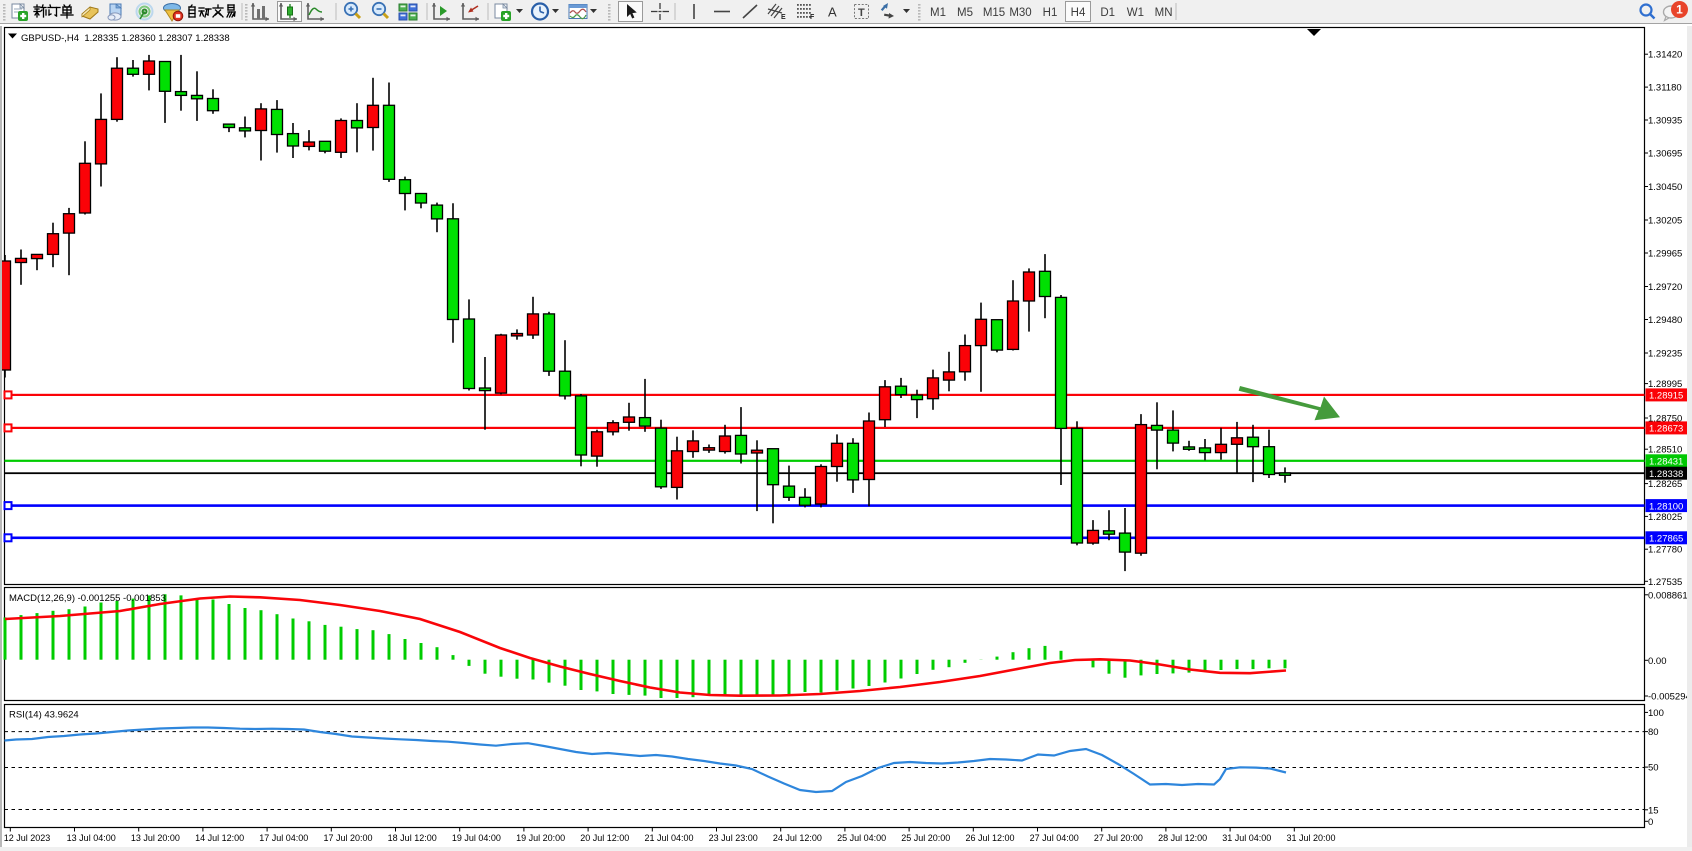  What do you see at coordinates (1665, 55) in the screenshot?
I see `svg-text: 1.31420` at bounding box center [1665, 55].